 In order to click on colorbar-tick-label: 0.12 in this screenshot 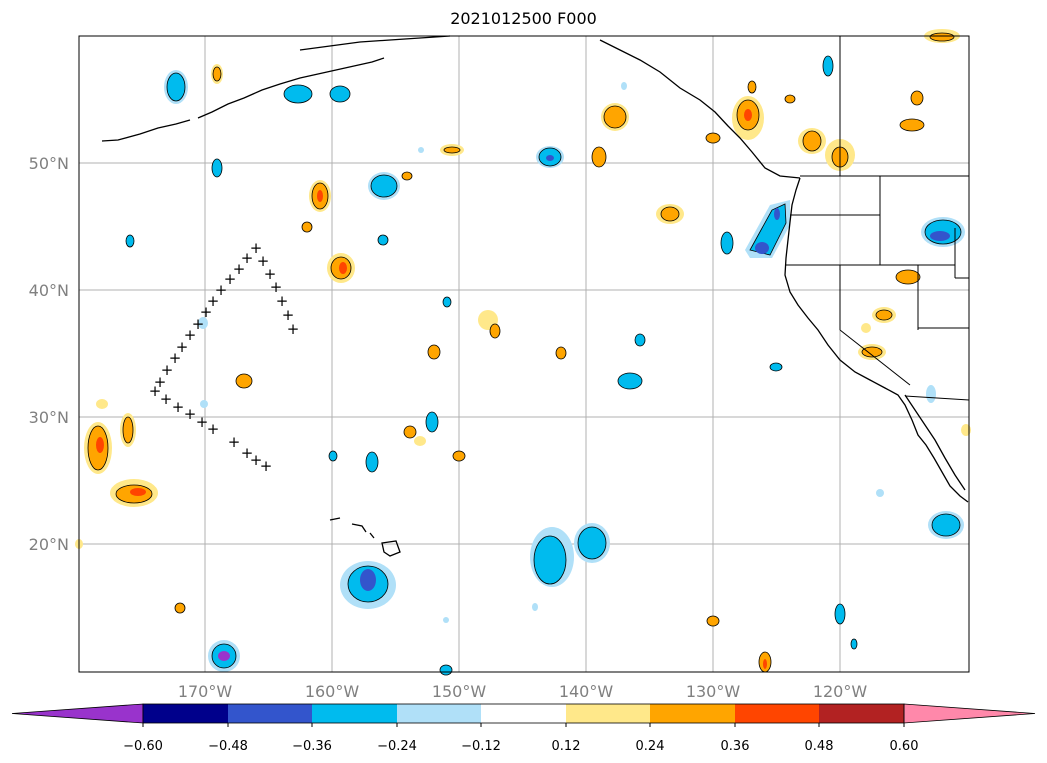, I will do `click(566, 746)`.